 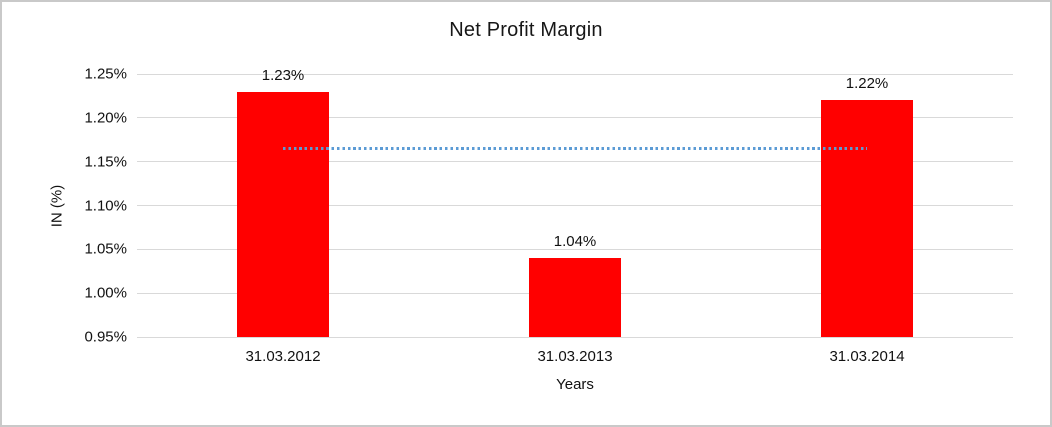 What do you see at coordinates (867, 356) in the screenshot?
I see `x-tick-label: 31.03.2014` at bounding box center [867, 356].